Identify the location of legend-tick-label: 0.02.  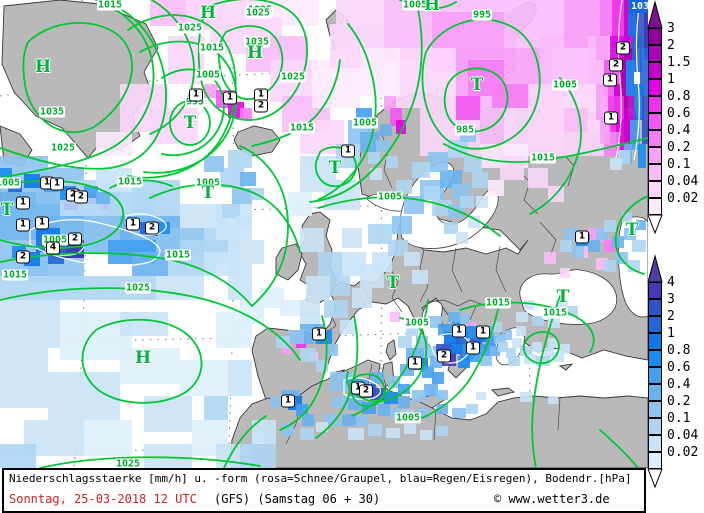
(683, 198).